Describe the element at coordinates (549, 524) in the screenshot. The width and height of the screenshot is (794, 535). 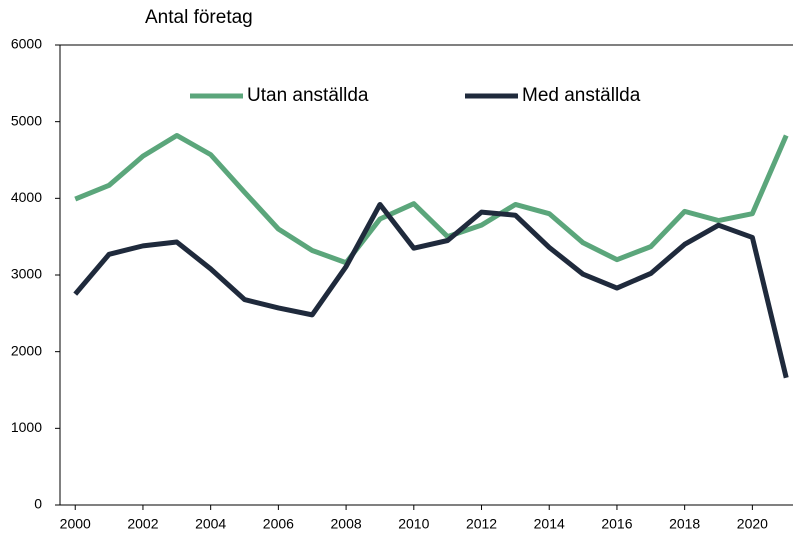
I see `x-tick-label: 2014` at that location.